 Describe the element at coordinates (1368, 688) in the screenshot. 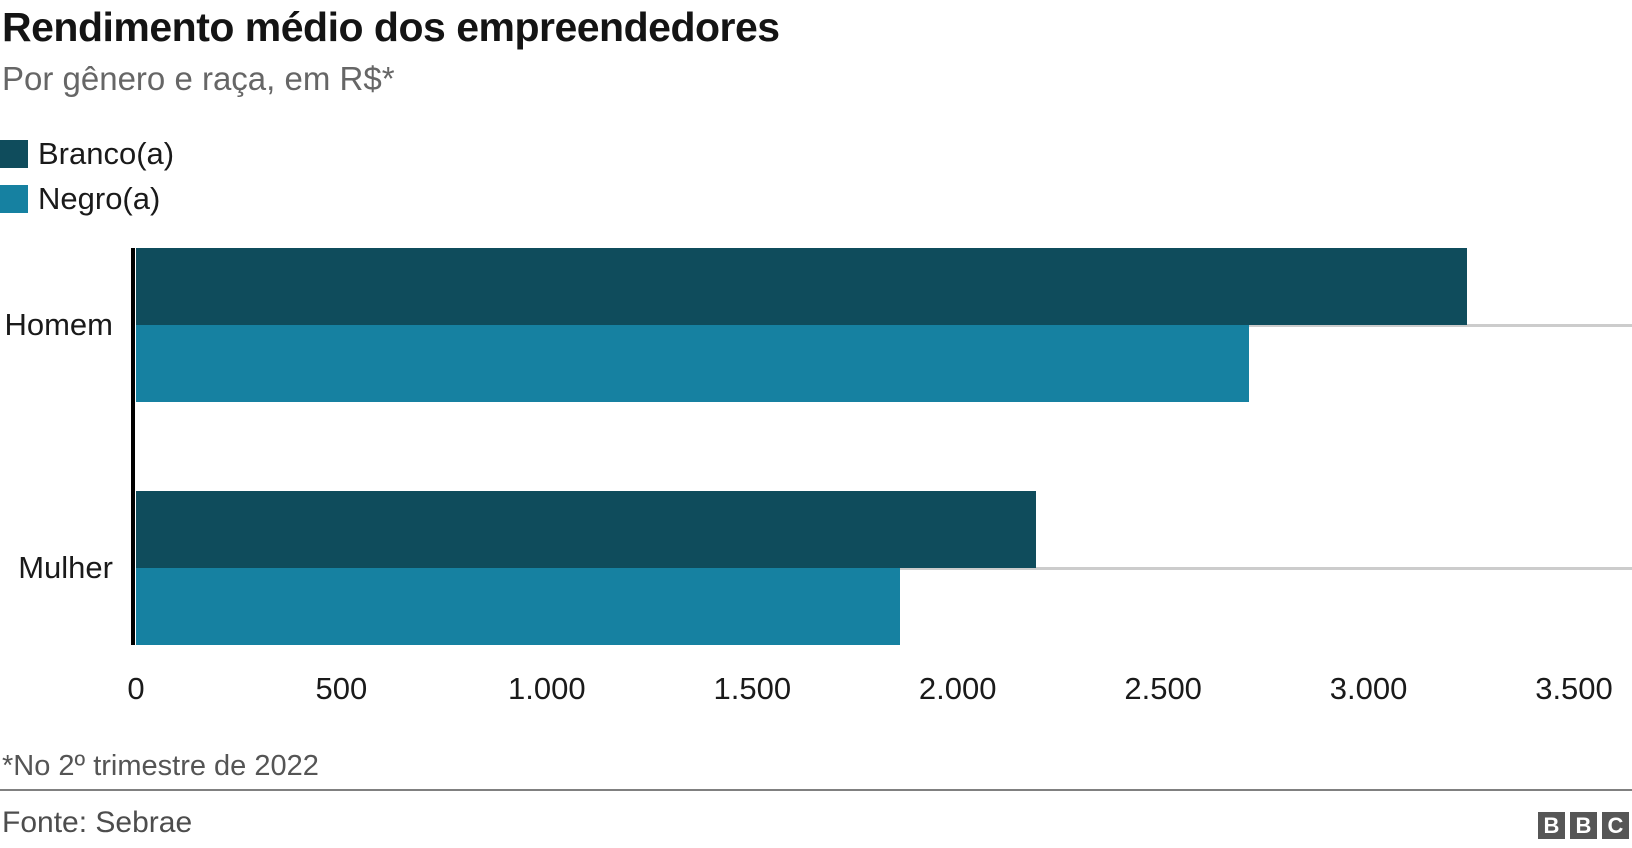

I see `x-tick-label-3-000: 3.000` at that location.